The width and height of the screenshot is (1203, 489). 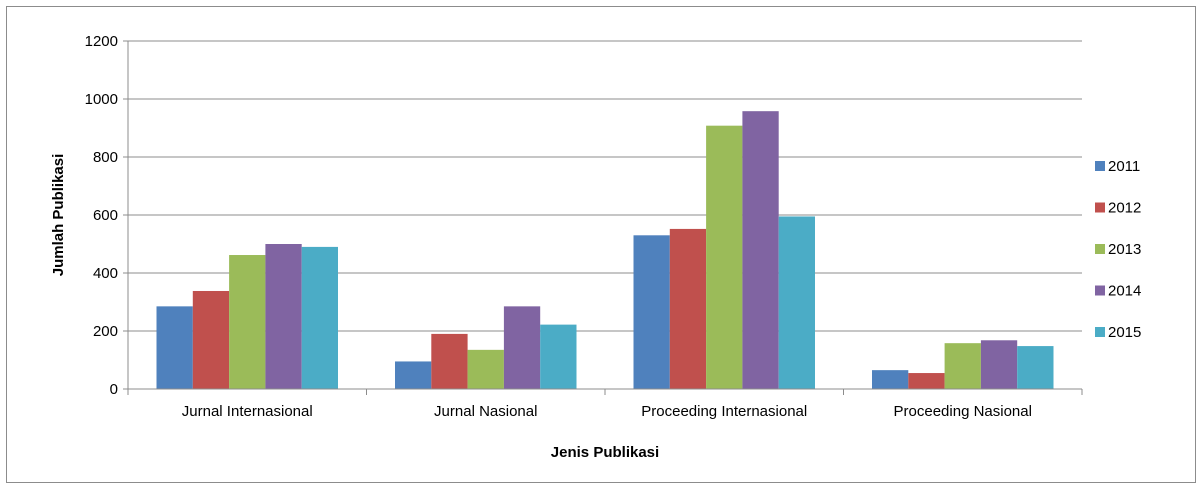 I want to click on legend-label-2012: 2012, so click(x=1124, y=208).